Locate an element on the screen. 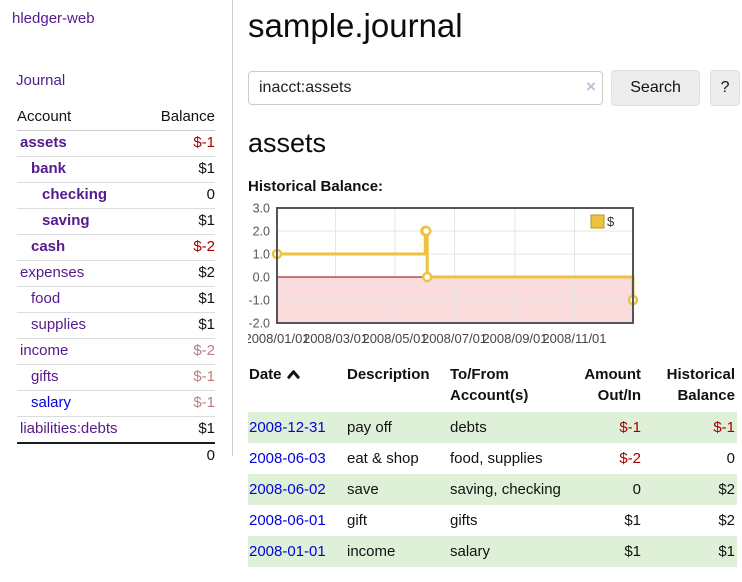  x-axis-tick-label: 2008/03/01 is located at coordinates (335, 338).